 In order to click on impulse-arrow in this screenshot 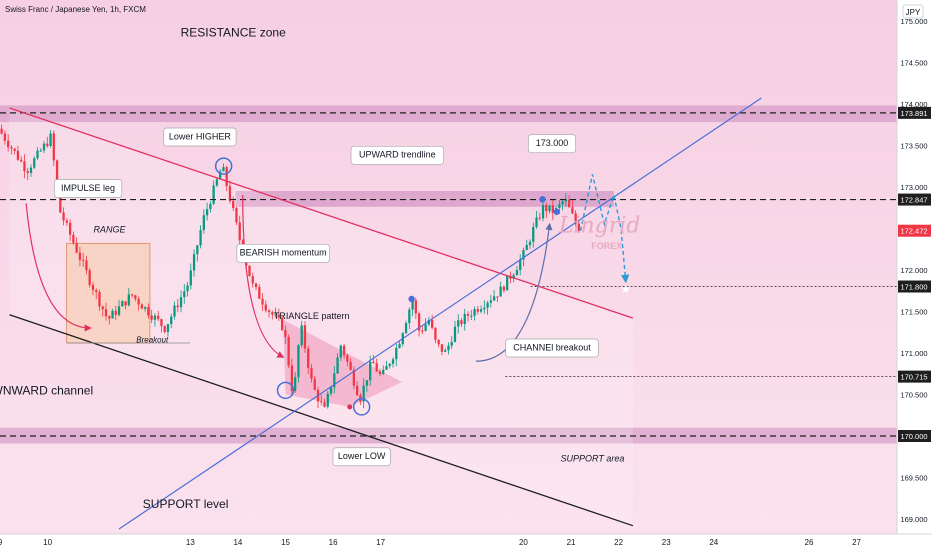, I will do `click(58, 267)`.